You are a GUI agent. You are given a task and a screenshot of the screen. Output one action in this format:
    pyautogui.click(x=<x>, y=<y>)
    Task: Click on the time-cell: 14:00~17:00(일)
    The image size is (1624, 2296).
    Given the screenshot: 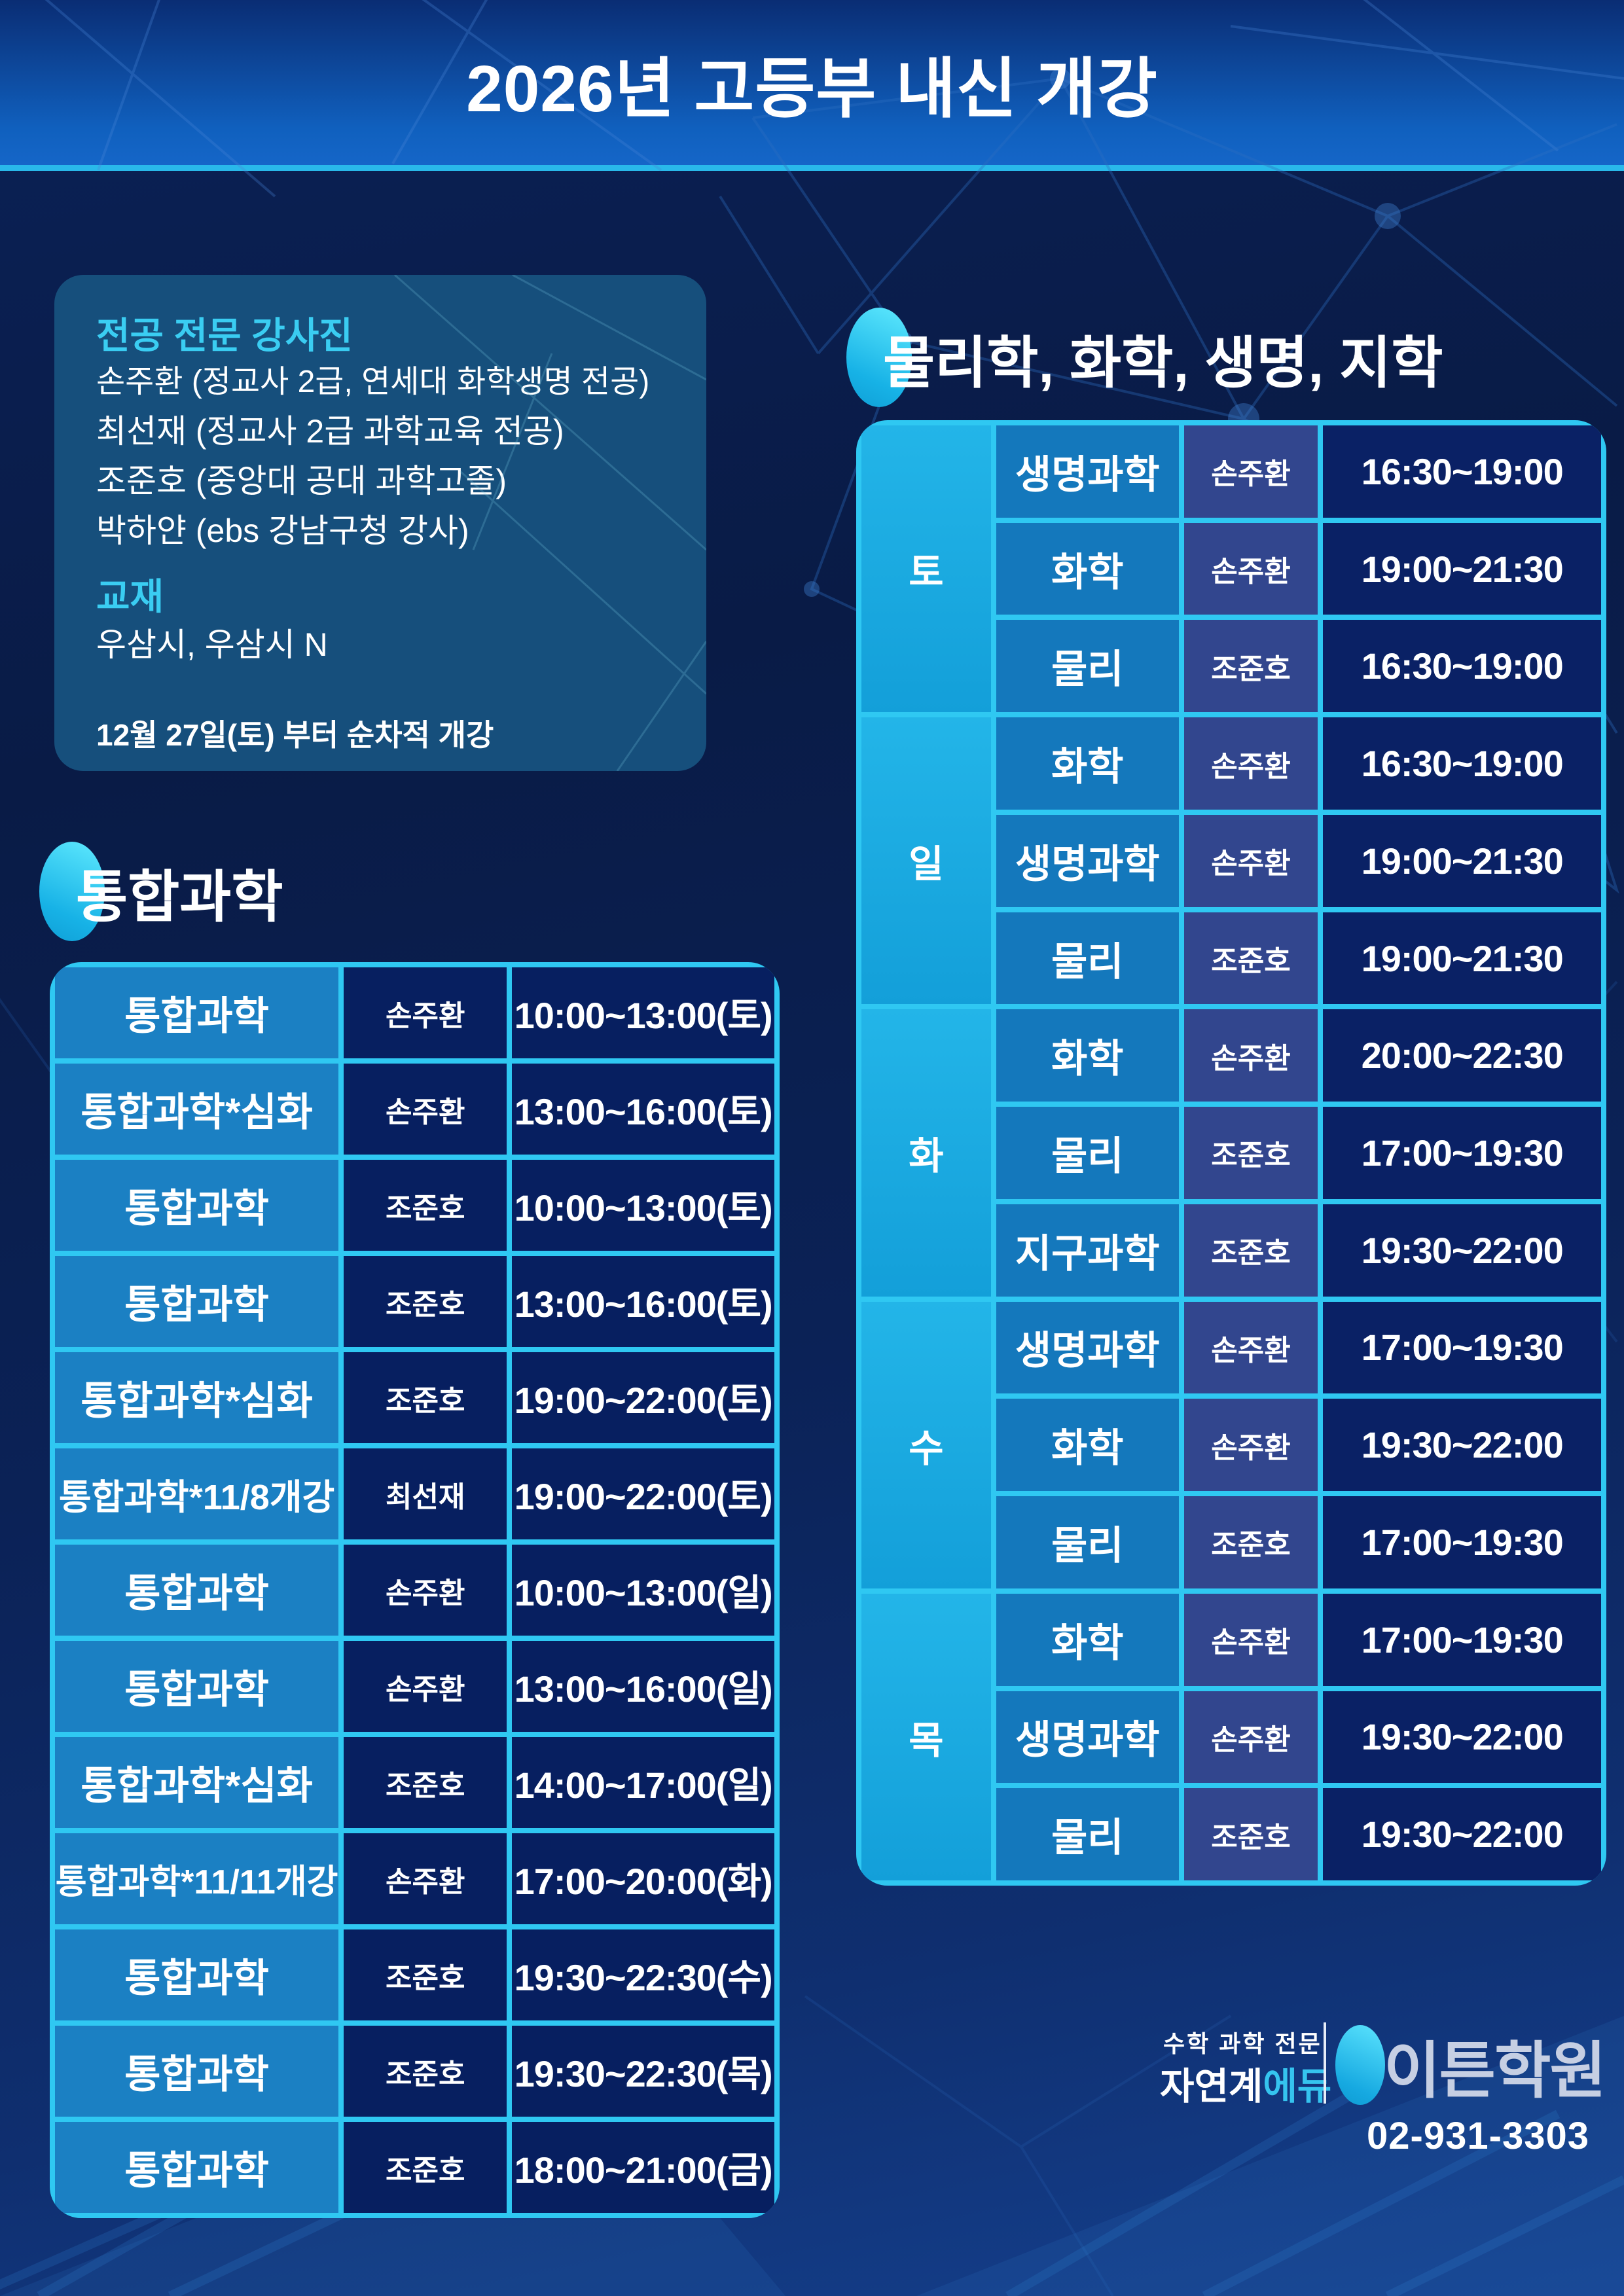 What is the action you would take?
    pyautogui.click(x=643, y=1782)
    